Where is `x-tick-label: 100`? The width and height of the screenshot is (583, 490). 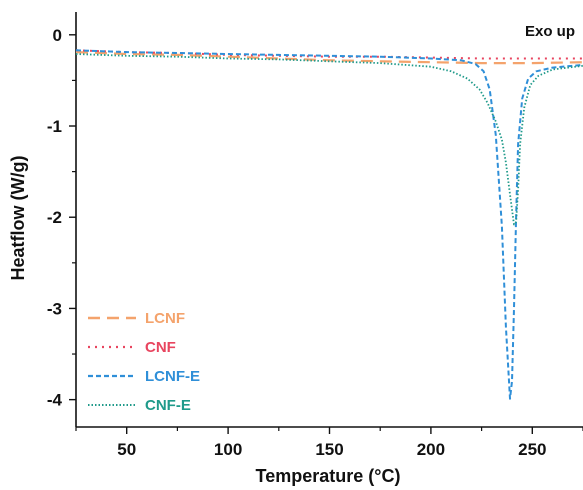
x-tick-label: 100 is located at coordinates (228, 449).